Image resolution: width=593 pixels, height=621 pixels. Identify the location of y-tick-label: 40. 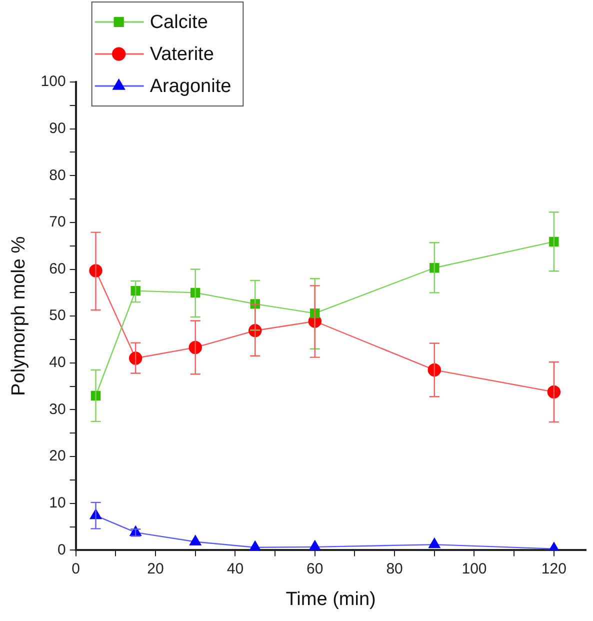
(57, 363).